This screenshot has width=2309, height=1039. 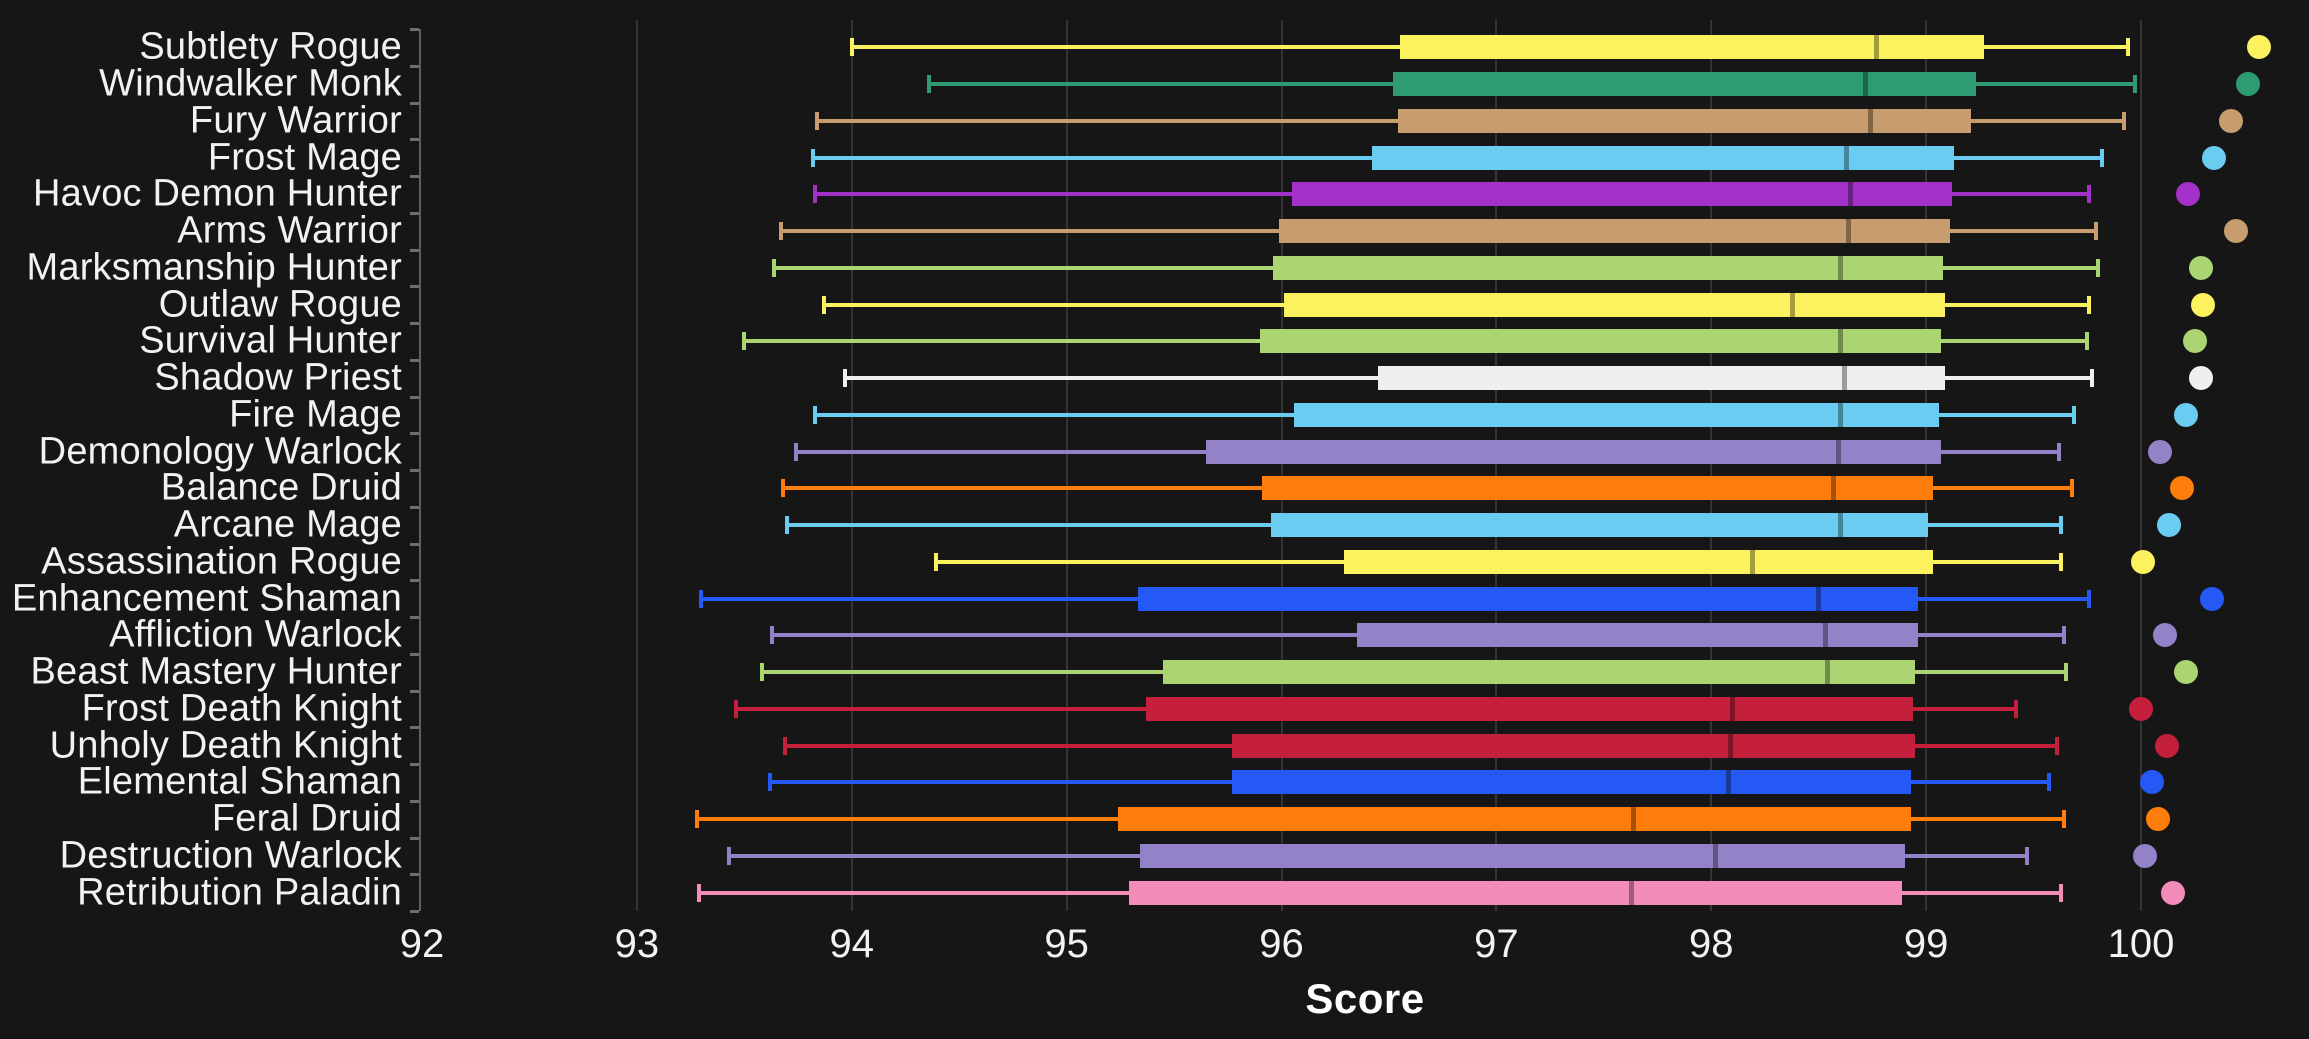 I want to click on x-tick-label: 98, so click(x=1711, y=944).